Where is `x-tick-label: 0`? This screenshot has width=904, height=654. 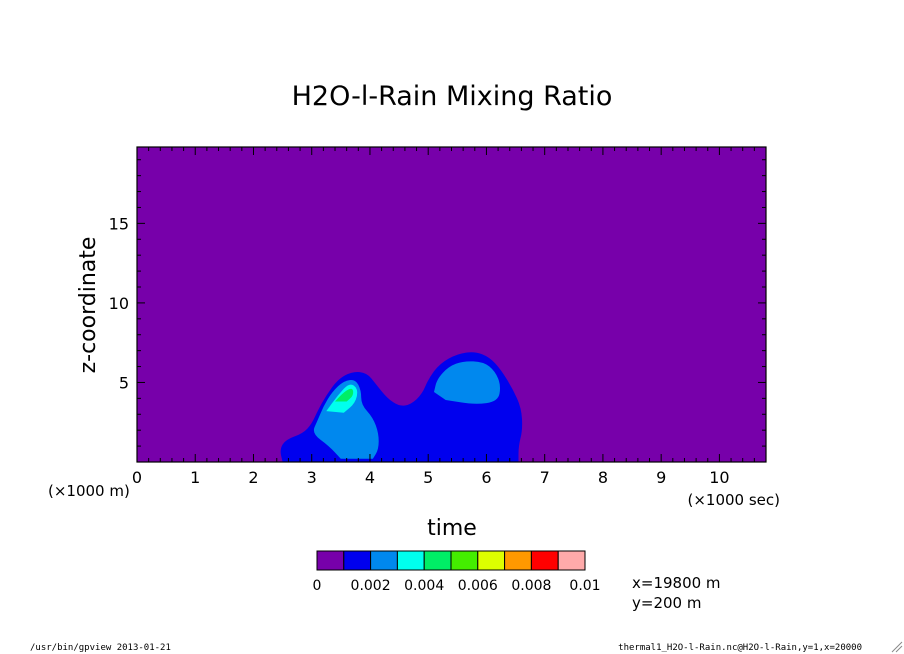 x-tick-label: 0 is located at coordinates (137, 477).